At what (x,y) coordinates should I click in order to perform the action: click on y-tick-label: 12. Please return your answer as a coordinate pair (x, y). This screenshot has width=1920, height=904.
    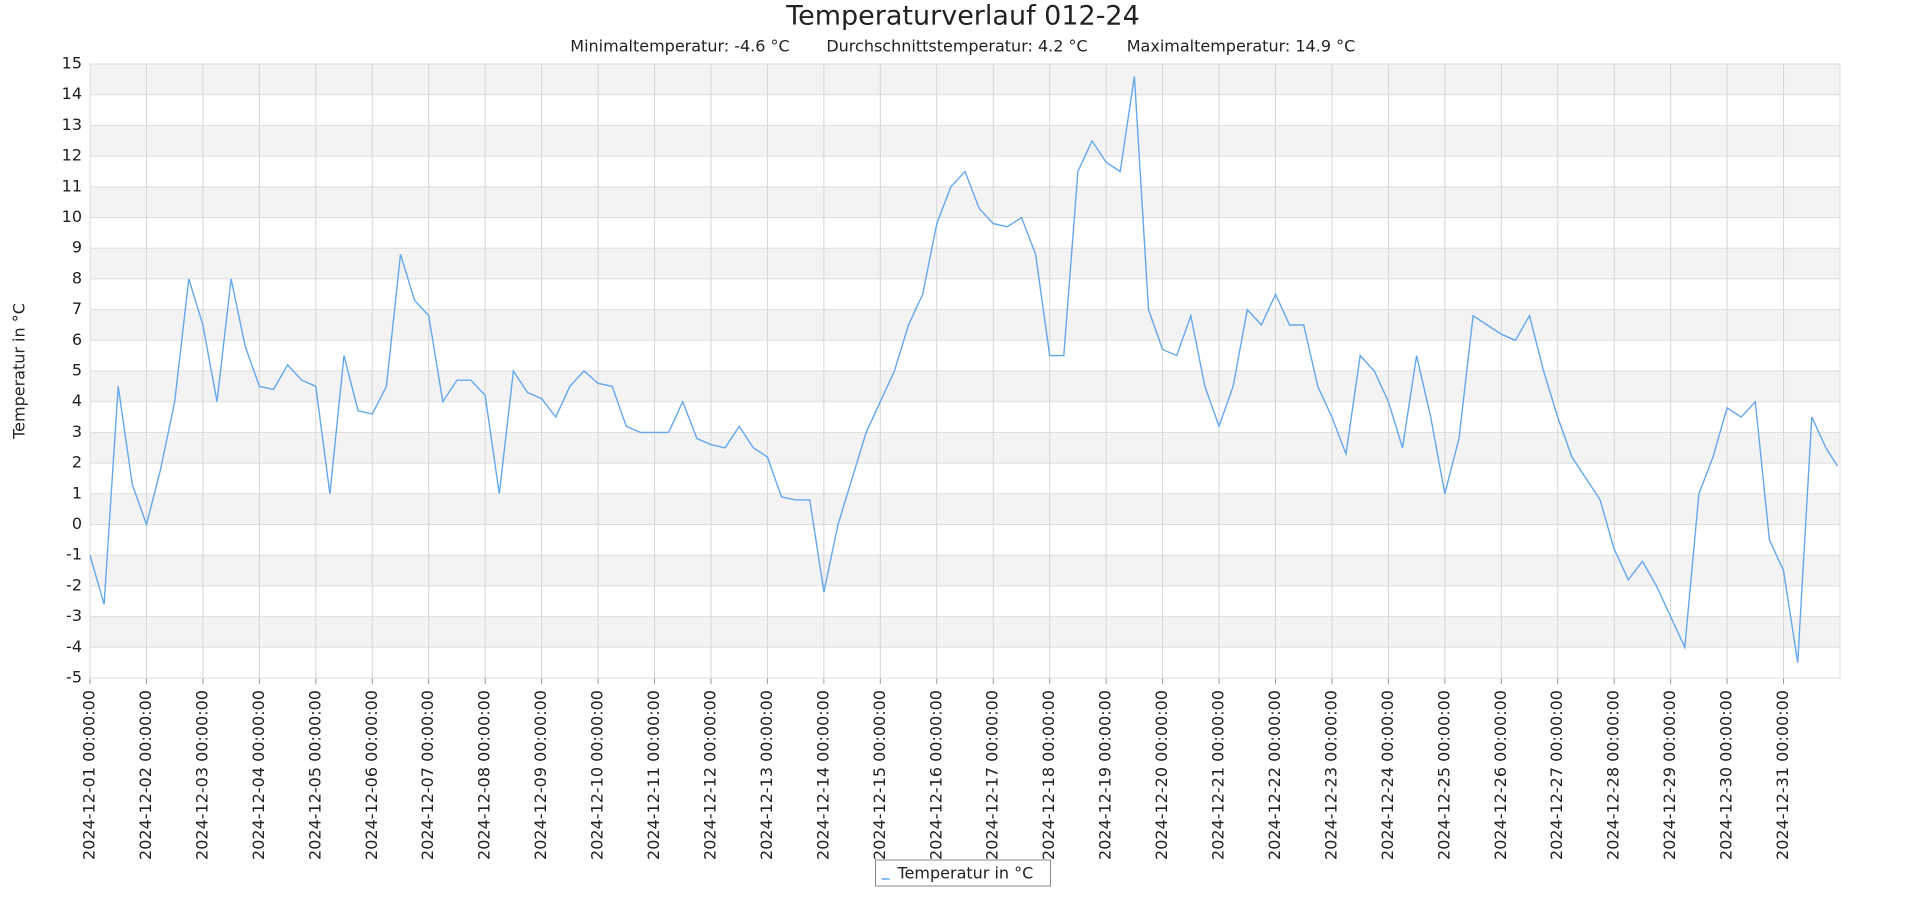
    Looking at the image, I should click on (72, 155).